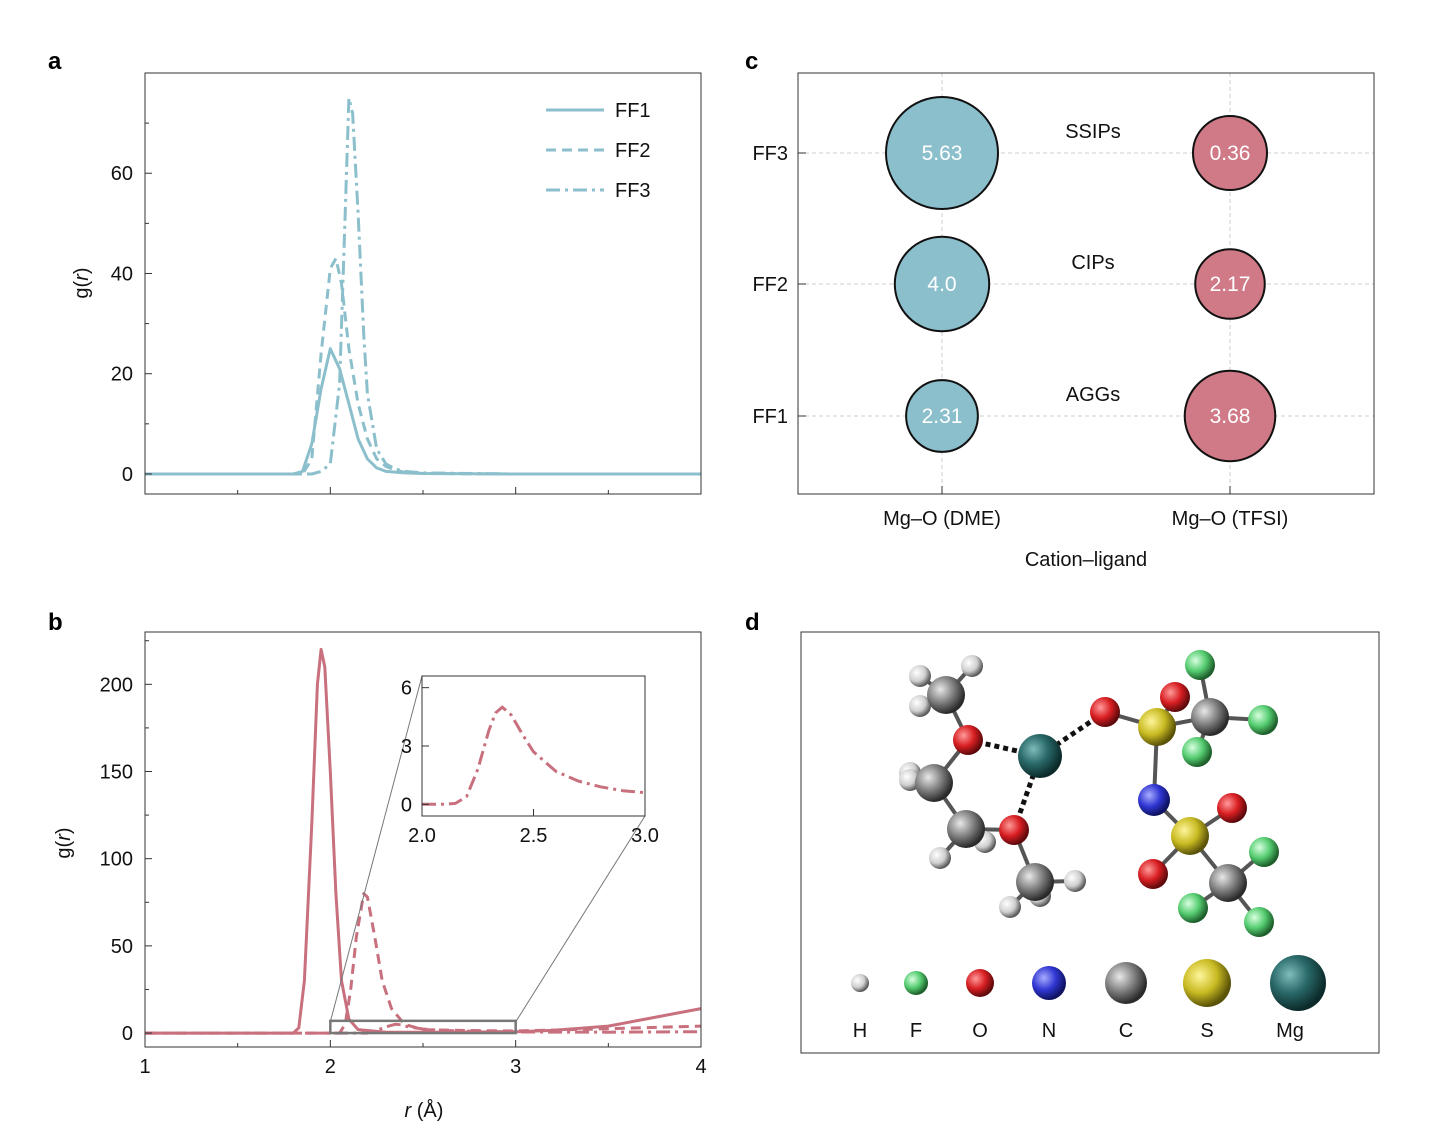 The image size is (1448, 1138). I want to click on legend-label-ff1: FF1, so click(633, 111).